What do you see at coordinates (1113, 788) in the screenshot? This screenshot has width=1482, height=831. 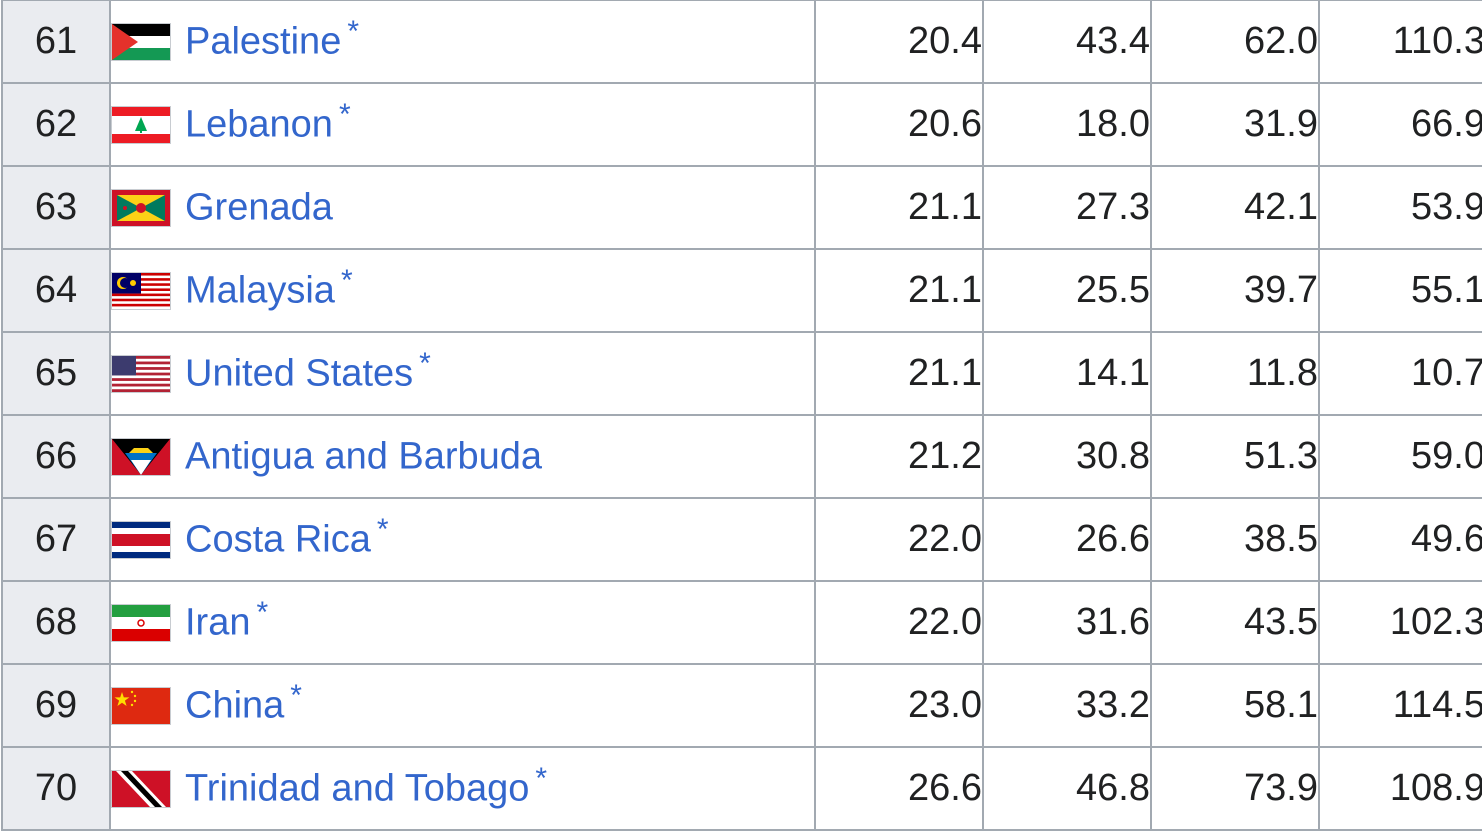 I see `value-2: 46.8` at bounding box center [1113, 788].